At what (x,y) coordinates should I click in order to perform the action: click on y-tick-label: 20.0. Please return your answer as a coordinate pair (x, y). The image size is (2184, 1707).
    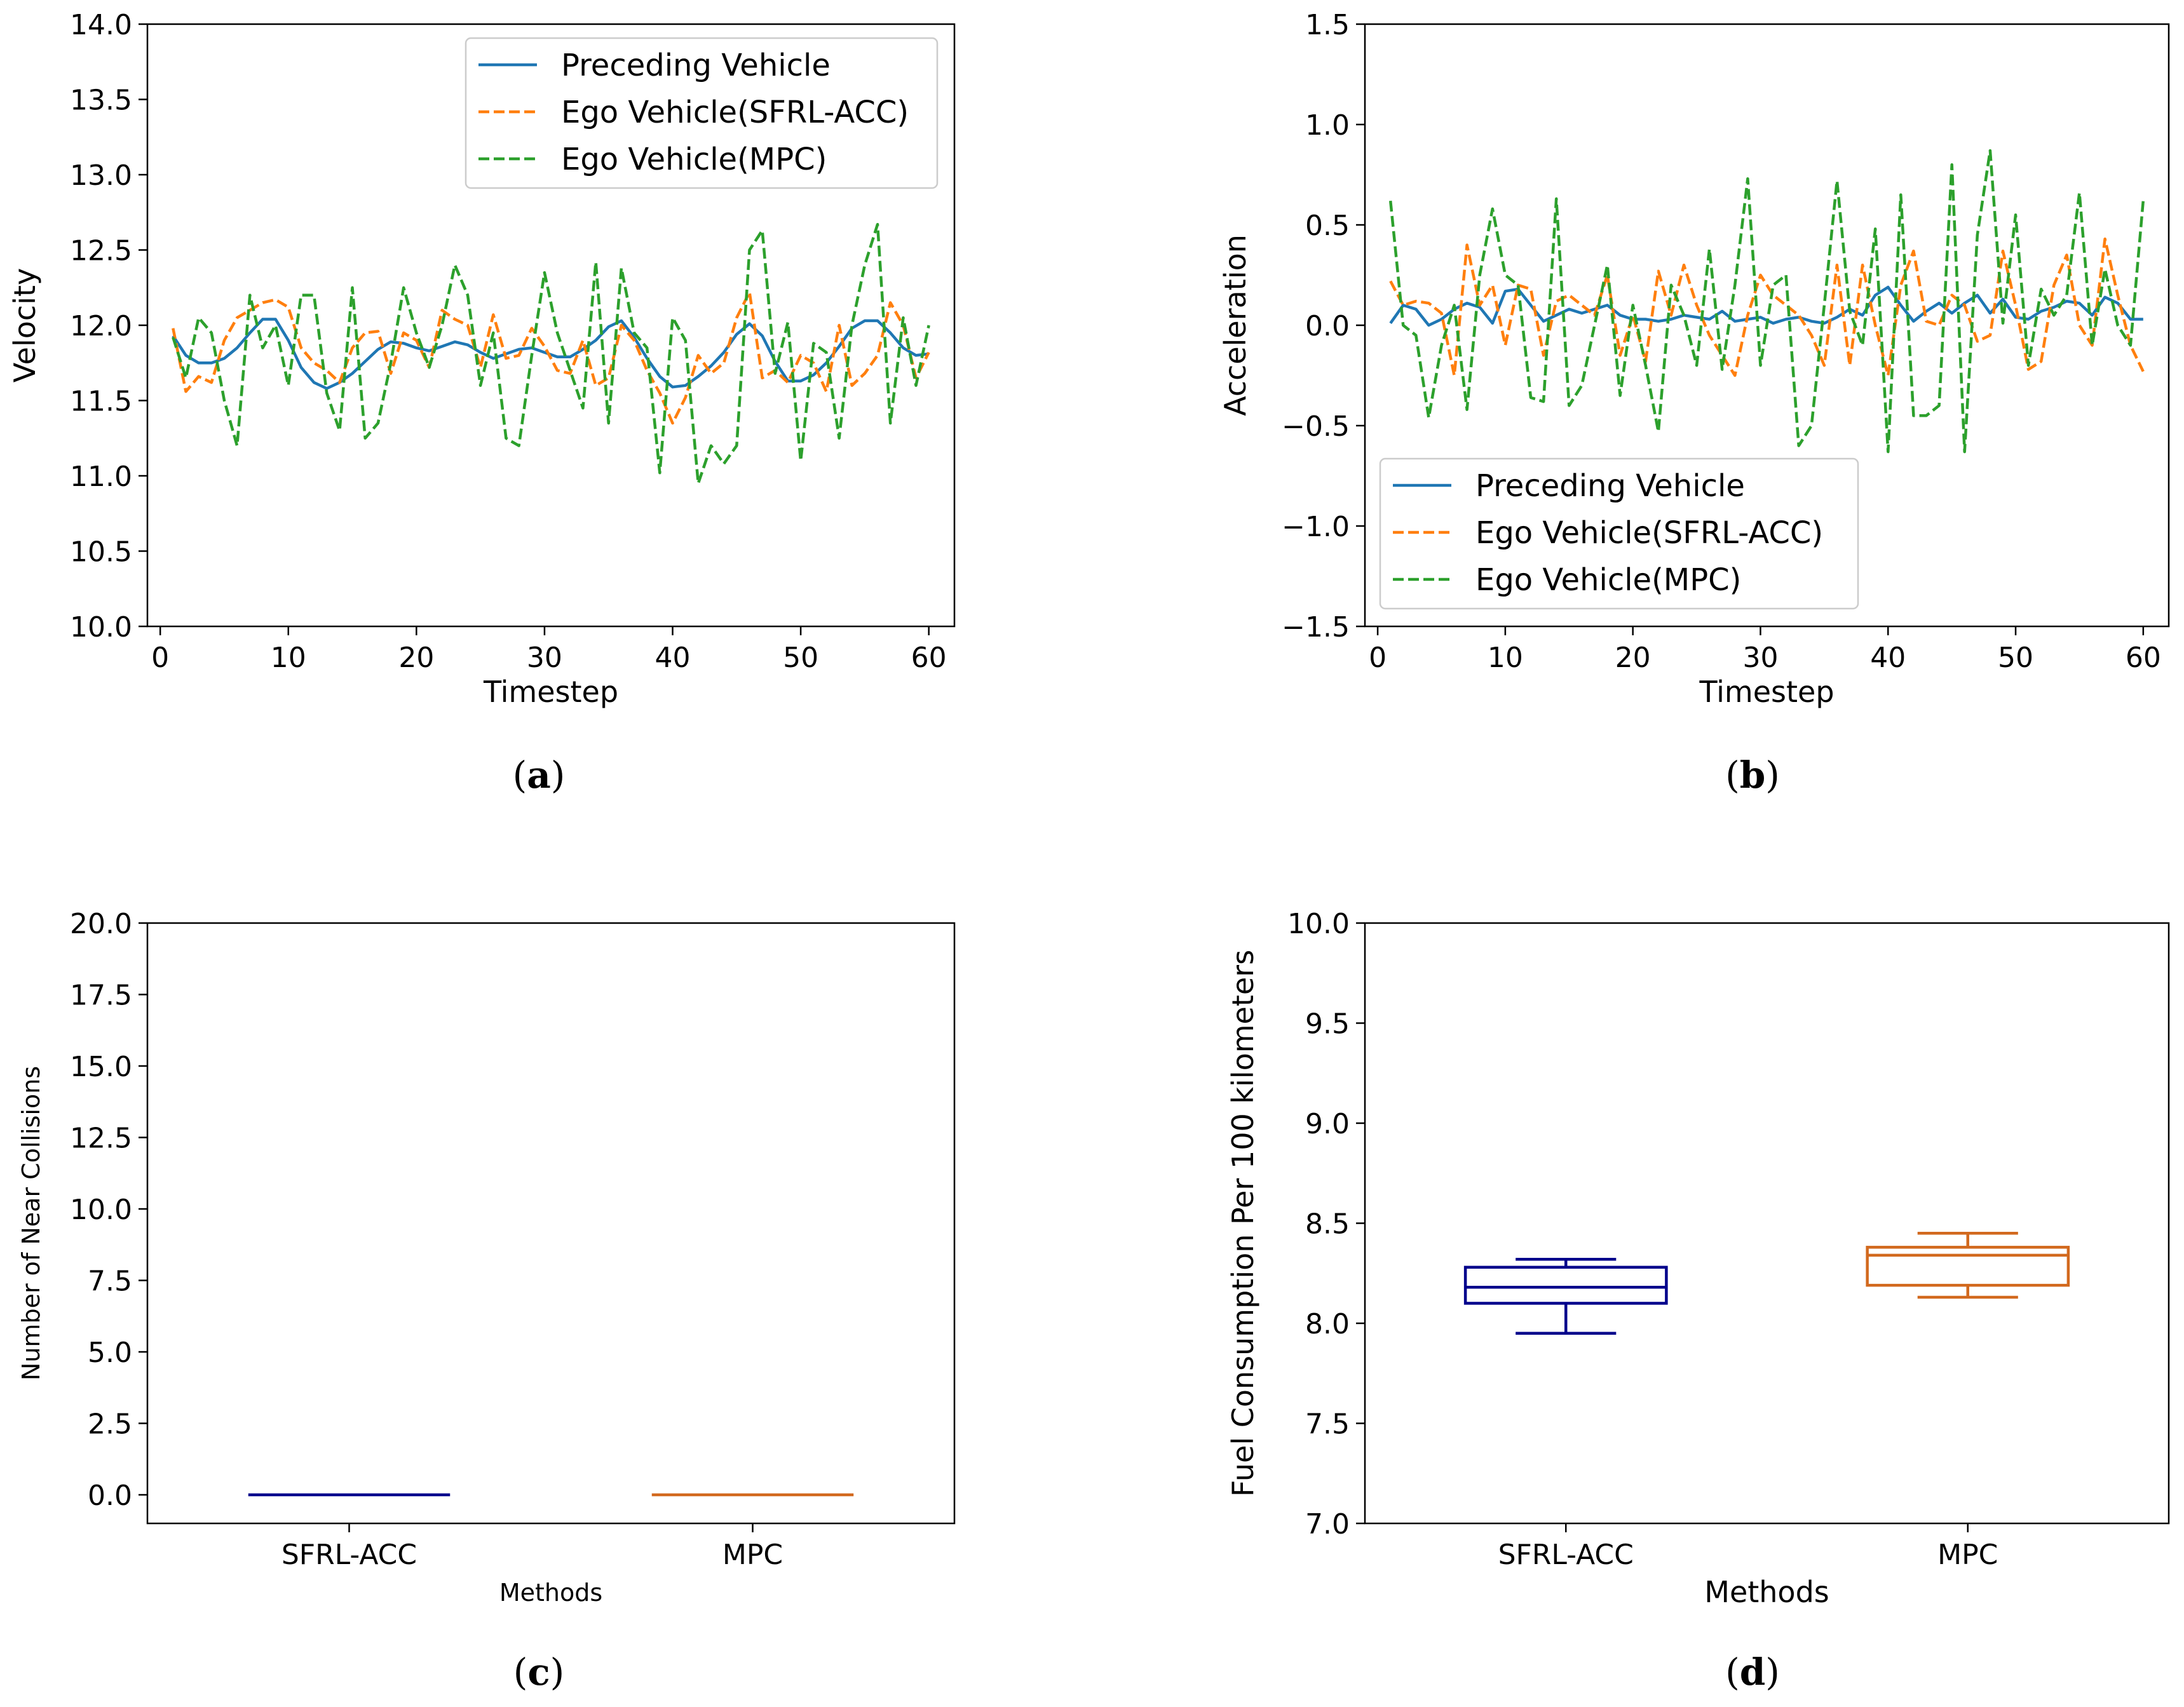
    Looking at the image, I should click on (101, 924).